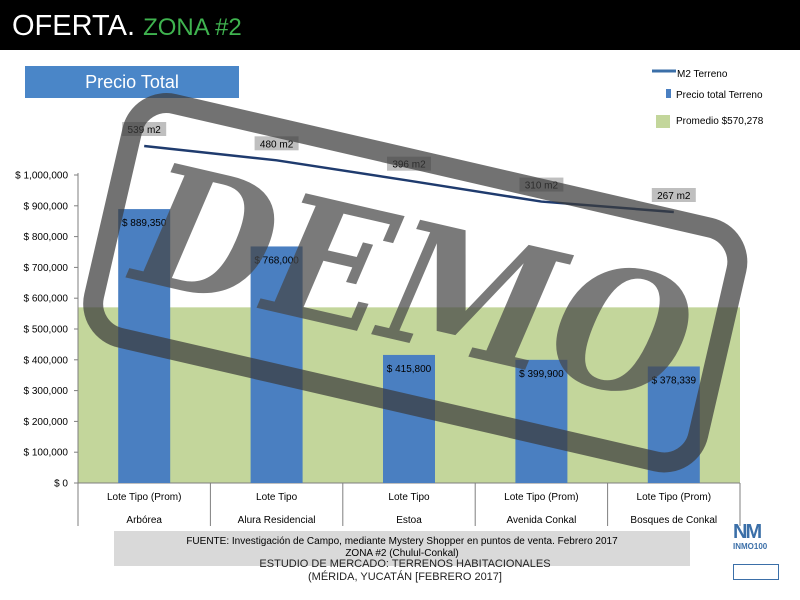 The height and width of the screenshot is (600, 800). Describe the element at coordinates (46, 268) in the screenshot. I see `y-tick-label: $ 700,000` at that location.